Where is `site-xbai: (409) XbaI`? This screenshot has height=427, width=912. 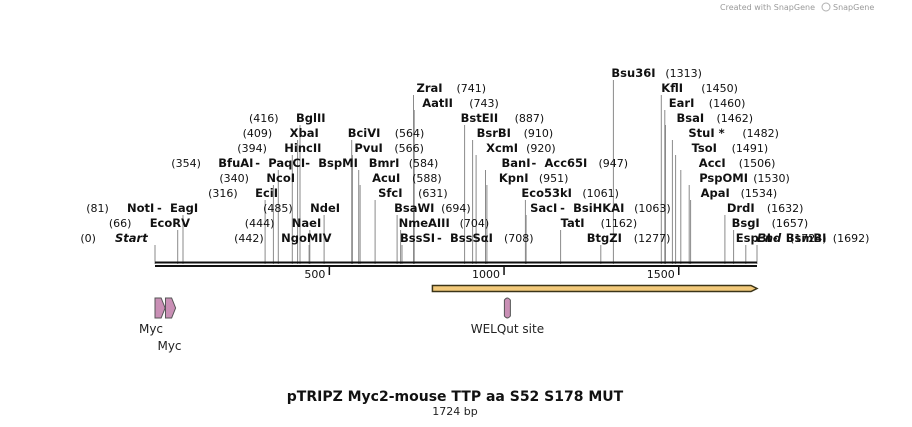 site-xbai: (409) XbaI is located at coordinates (281, 133).